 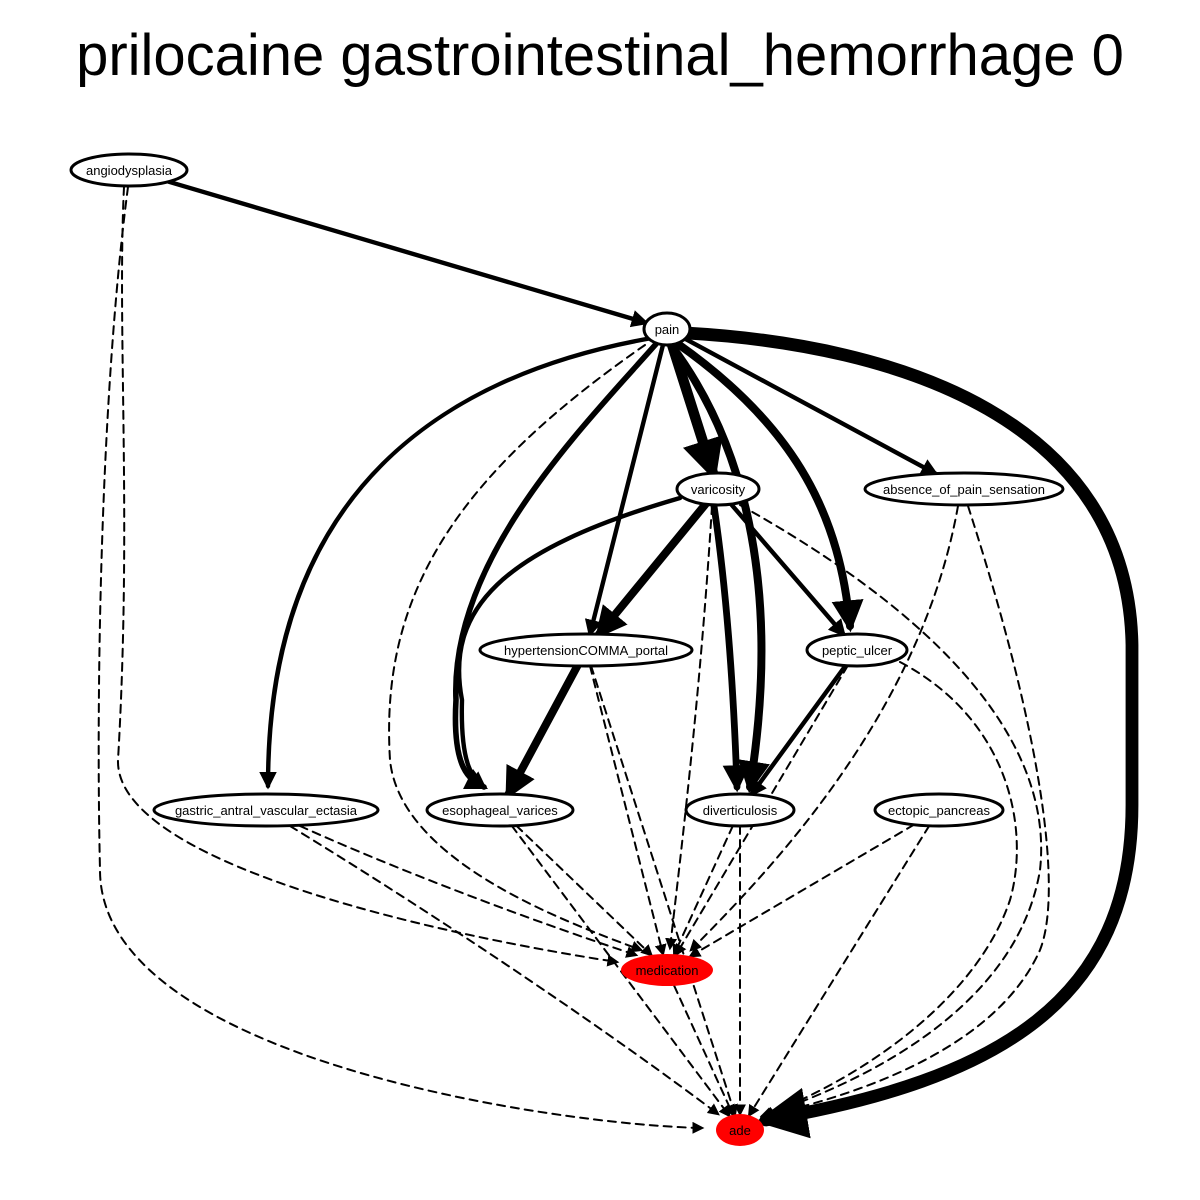 I want to click on edge-pain-to-diverticulosis, so click(x=718, y=567).